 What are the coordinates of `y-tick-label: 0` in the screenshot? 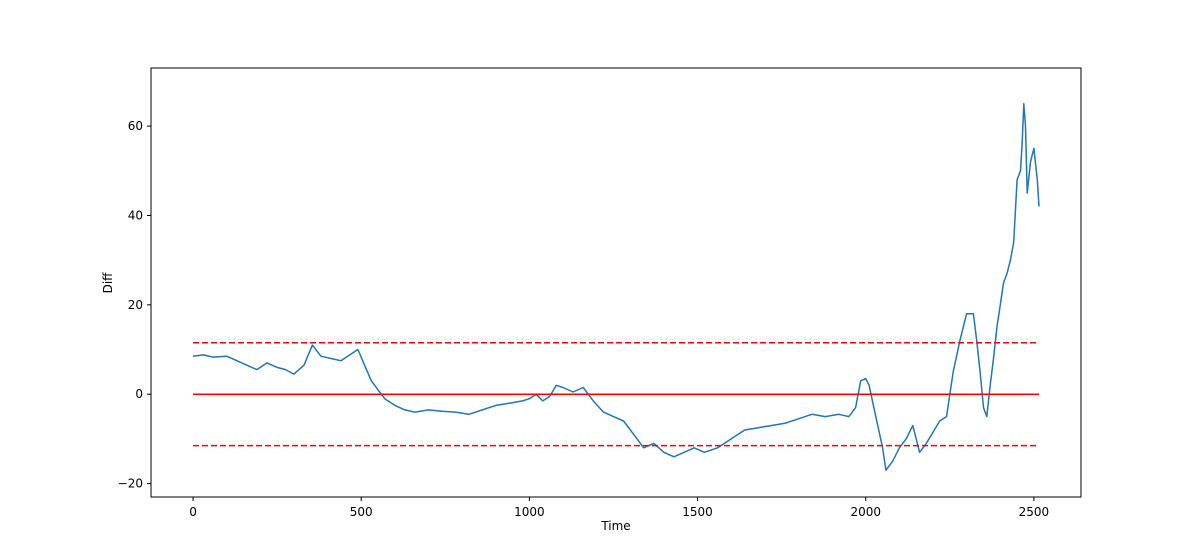 It's located at (139, 394).